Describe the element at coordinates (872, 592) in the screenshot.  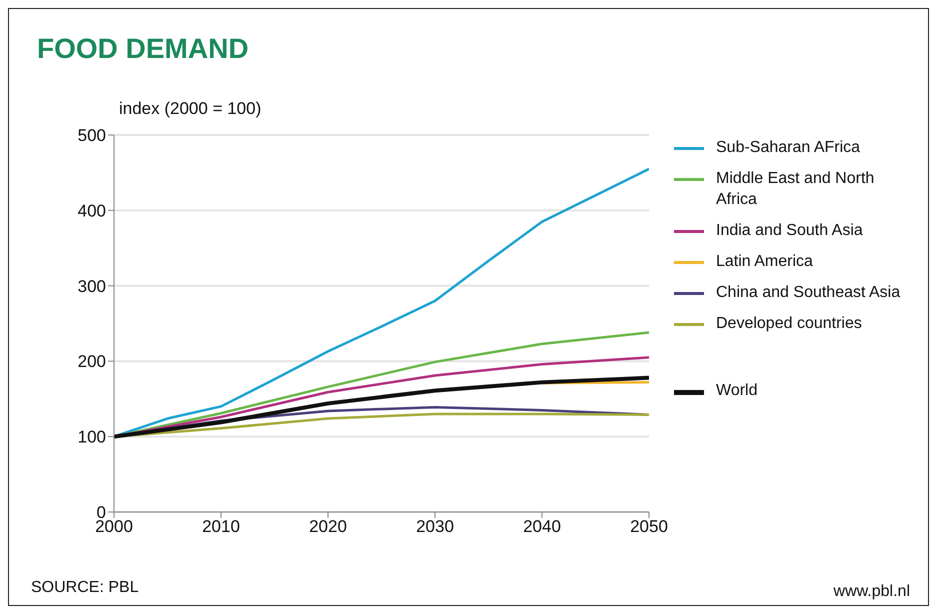
I see `text: www.pbl.nl` at that location.